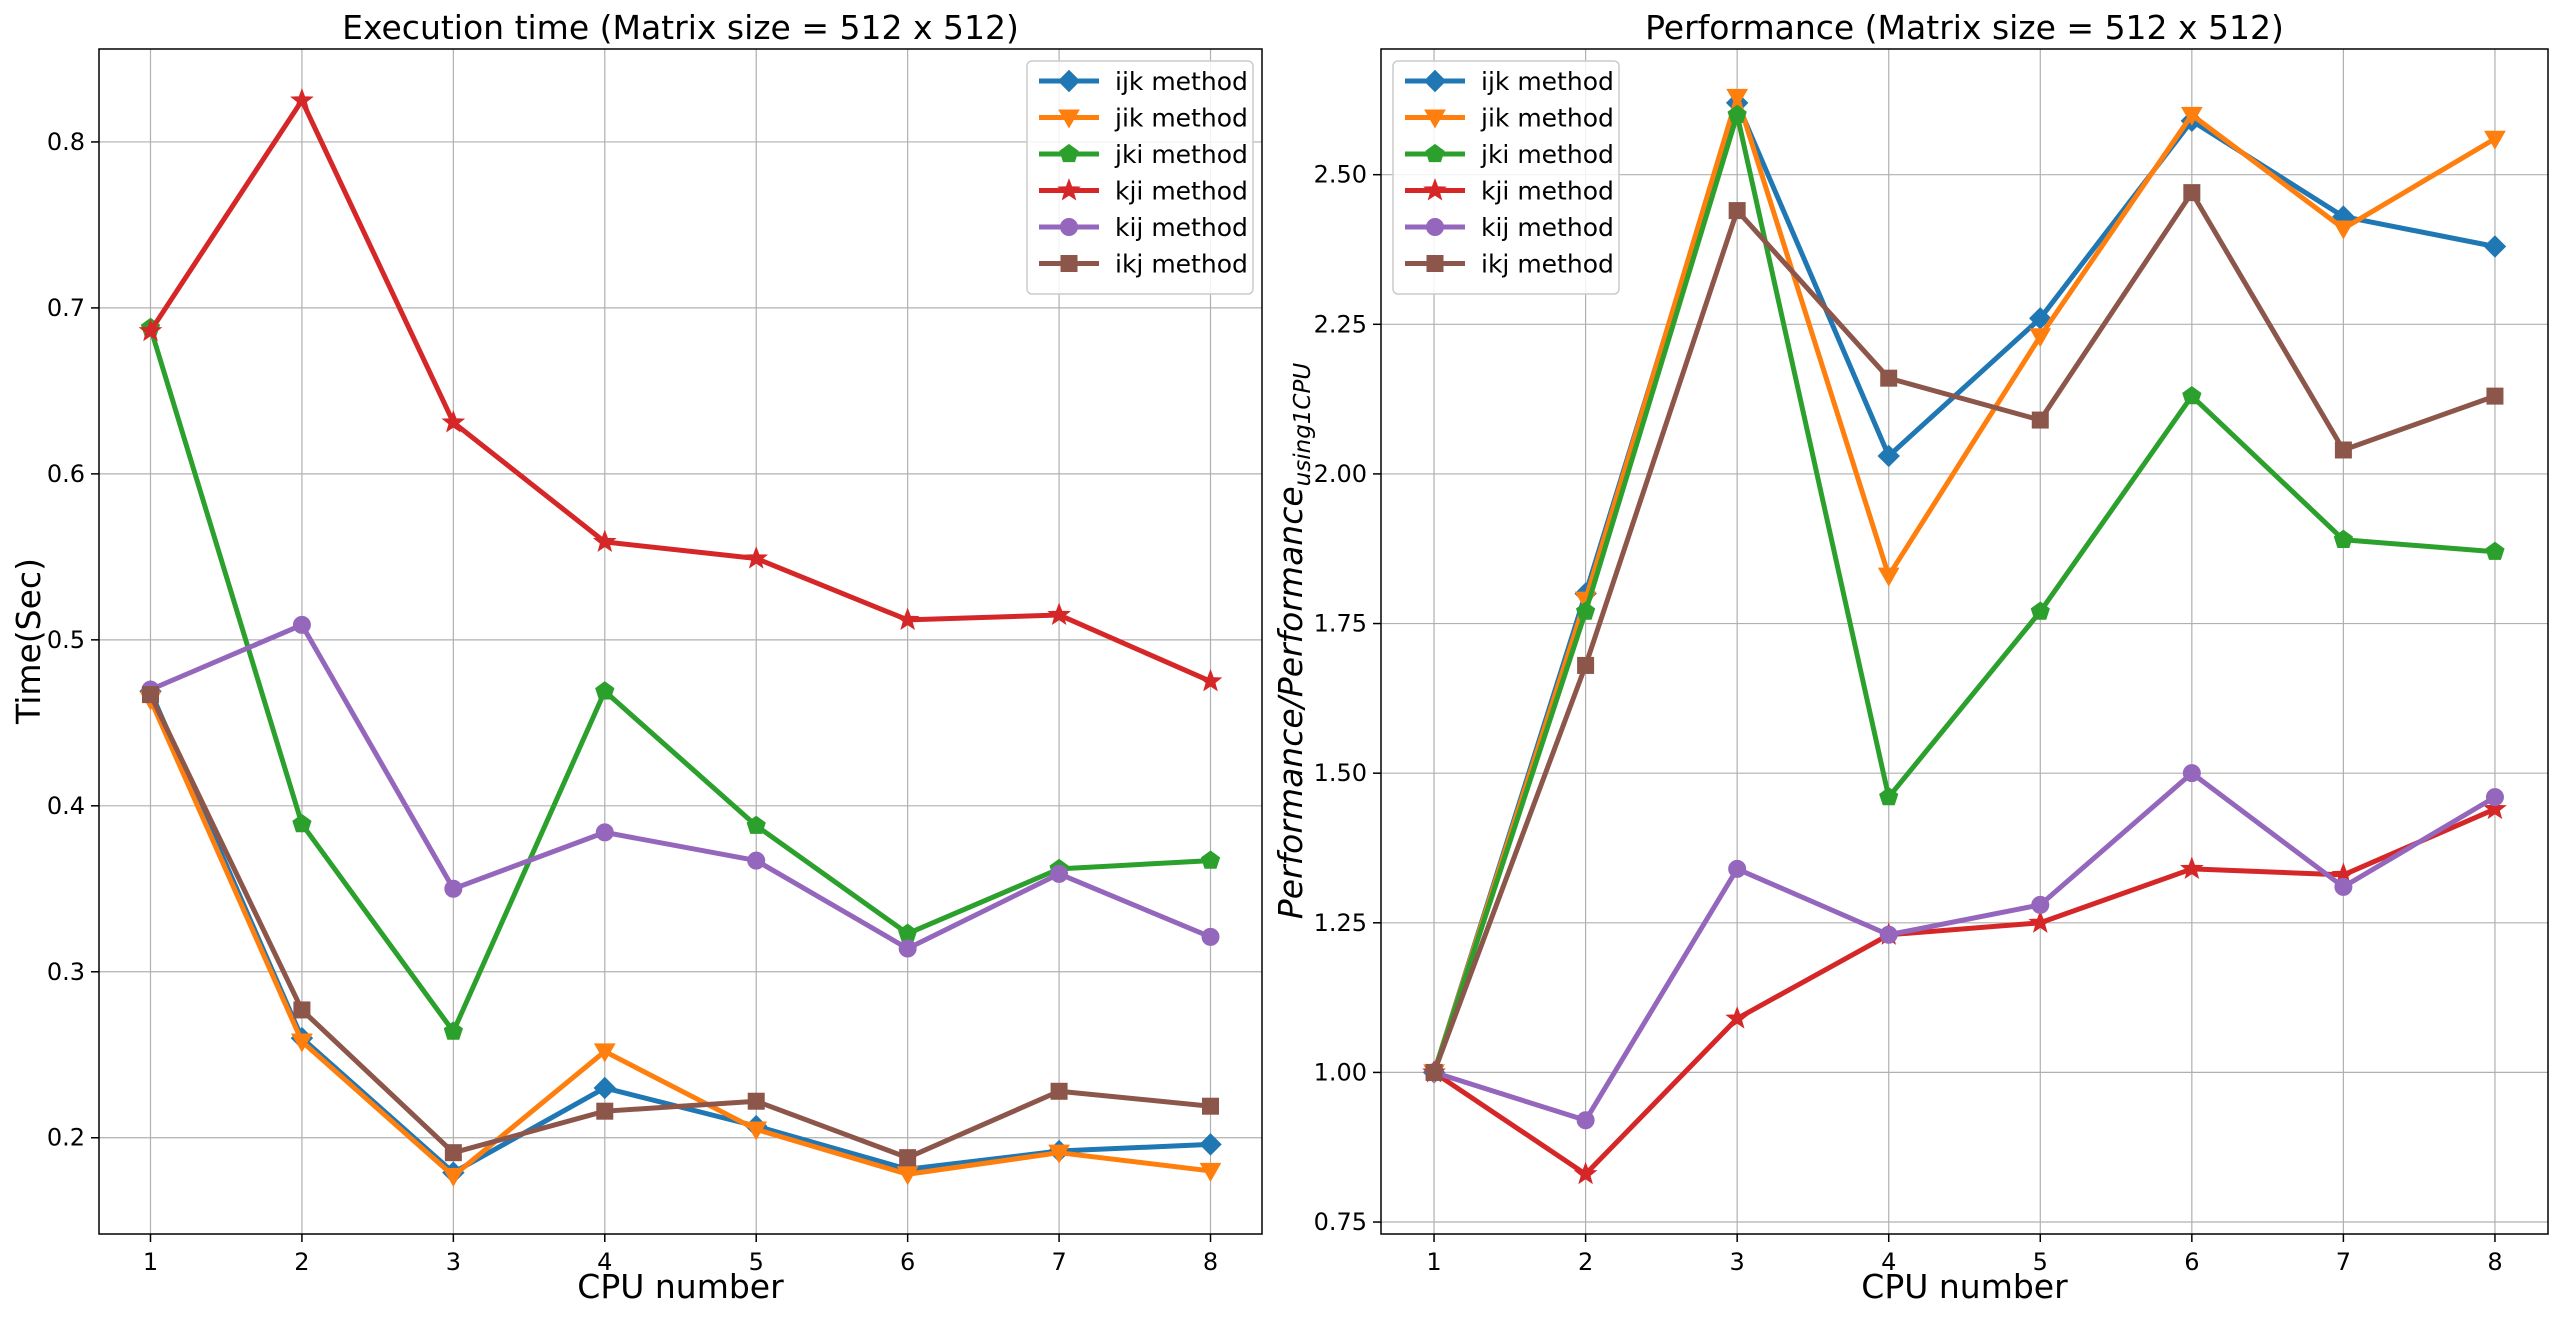 The height and width of the screenshot is (1321, 2560). I want to click on y-tick-label: 2.25, so click(1340, 324).